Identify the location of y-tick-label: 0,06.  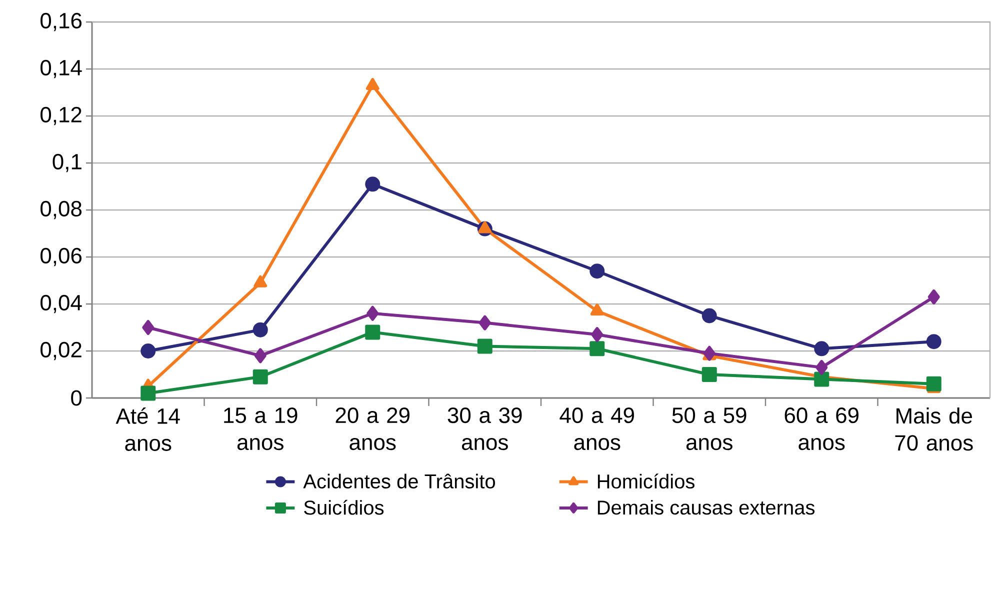
(61, 257).